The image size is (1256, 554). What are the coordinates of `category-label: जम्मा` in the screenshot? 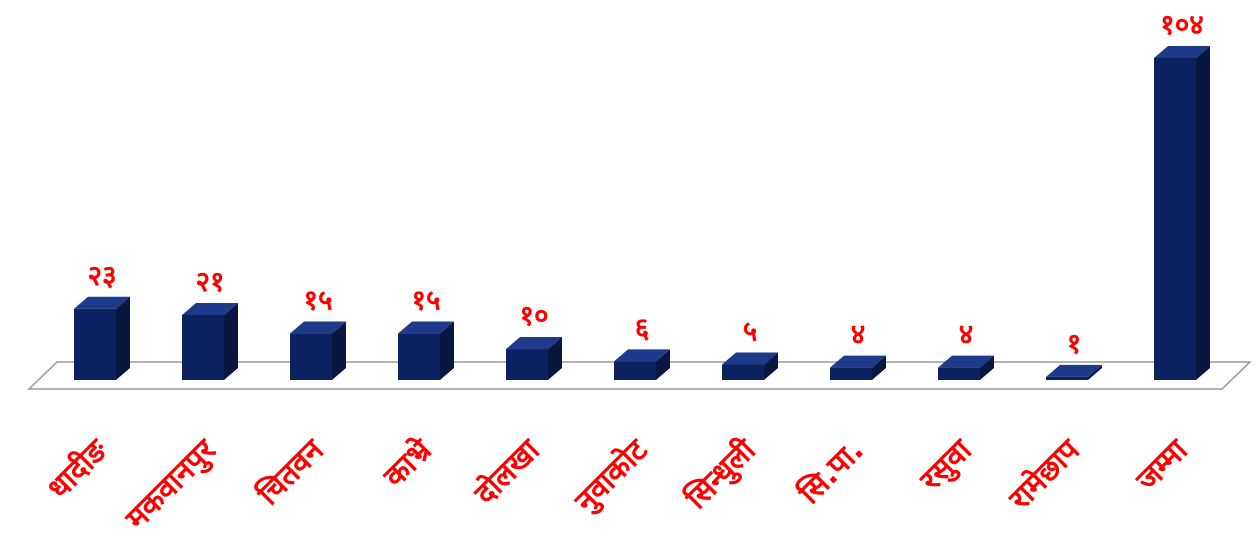 It's located at (1162, 465).